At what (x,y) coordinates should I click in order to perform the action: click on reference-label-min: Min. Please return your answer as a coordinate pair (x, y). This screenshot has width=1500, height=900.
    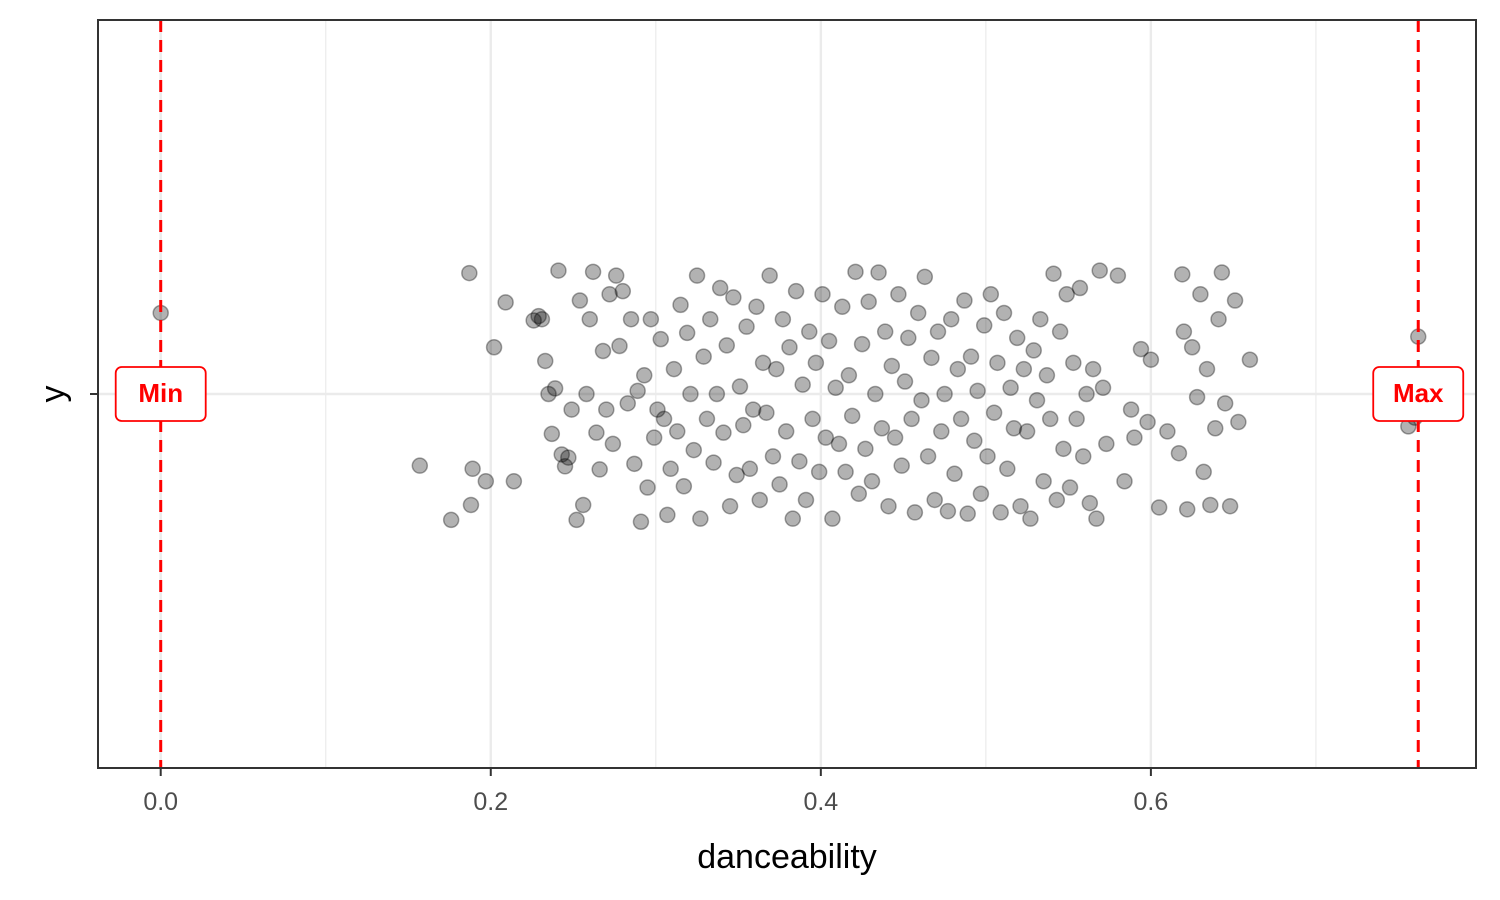
    Looking at the image, I should click on (160, 393).